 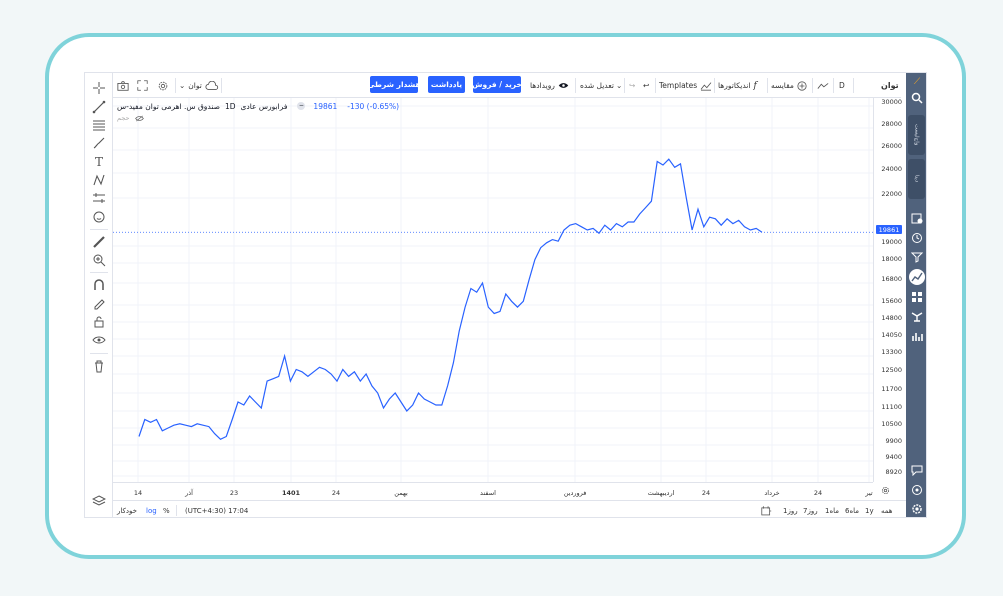 I want to click on range-7d: 7روز, so click(x=810, y=510).